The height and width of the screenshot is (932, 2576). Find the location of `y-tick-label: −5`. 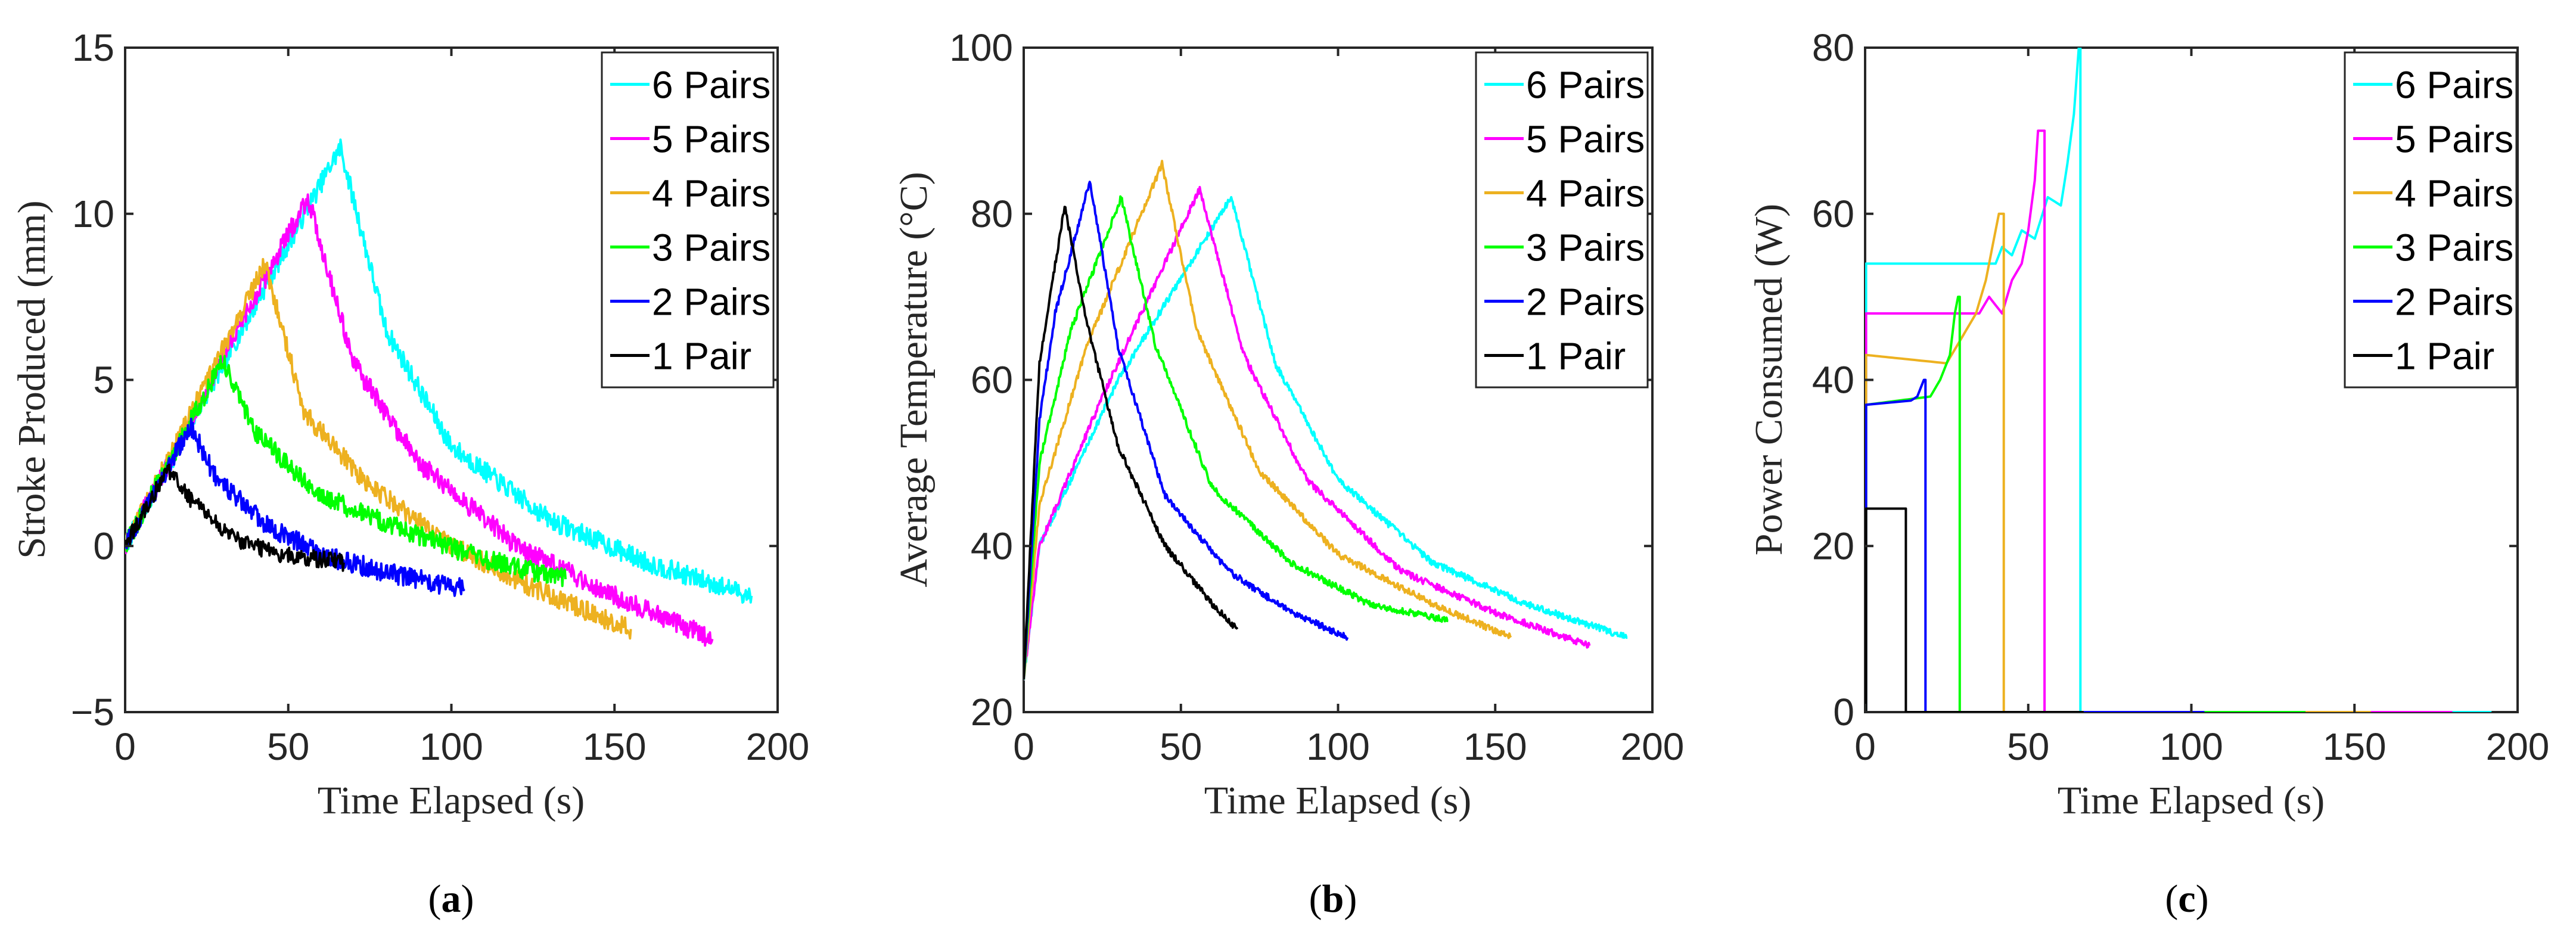

y-tick-label: −5 is located at coordinates (92, 713).